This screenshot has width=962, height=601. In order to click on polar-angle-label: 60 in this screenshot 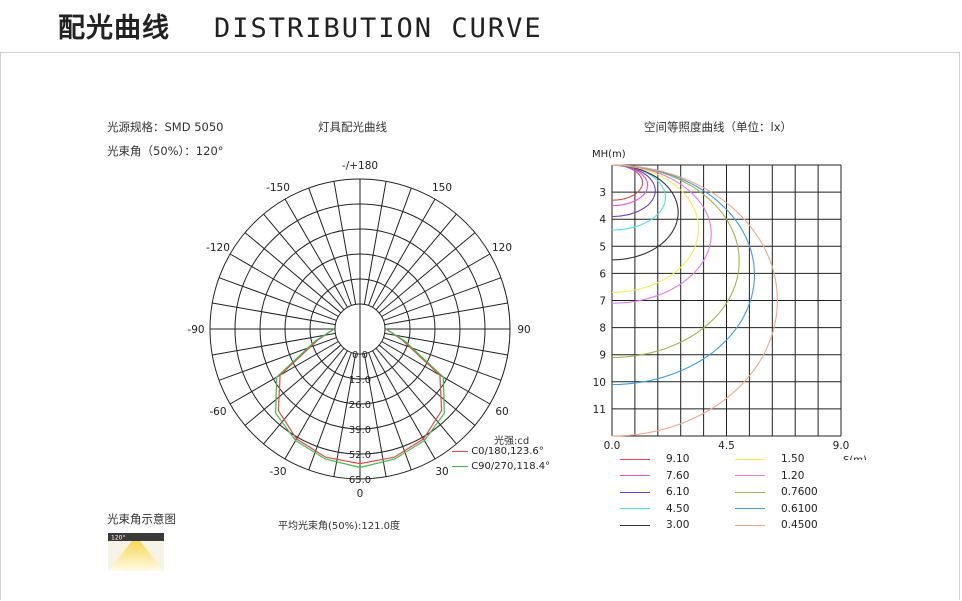, I will do `click(501, 412)`.